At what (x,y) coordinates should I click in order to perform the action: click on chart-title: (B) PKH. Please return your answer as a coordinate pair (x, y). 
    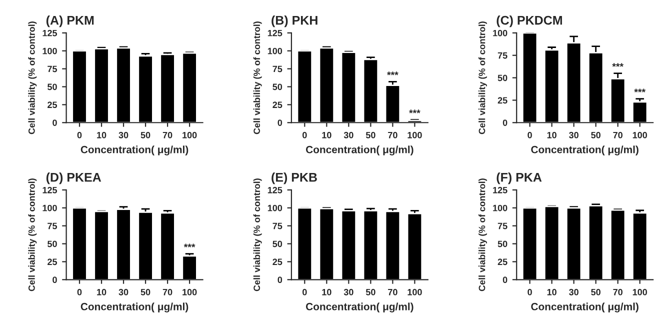
    Looking at the image, I should click on (295, 22).